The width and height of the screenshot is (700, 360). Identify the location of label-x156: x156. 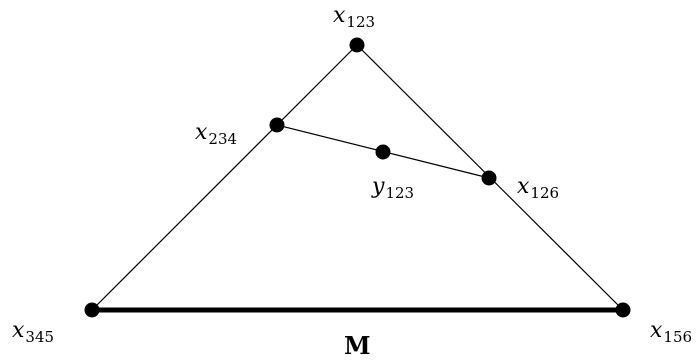
(671, 331).